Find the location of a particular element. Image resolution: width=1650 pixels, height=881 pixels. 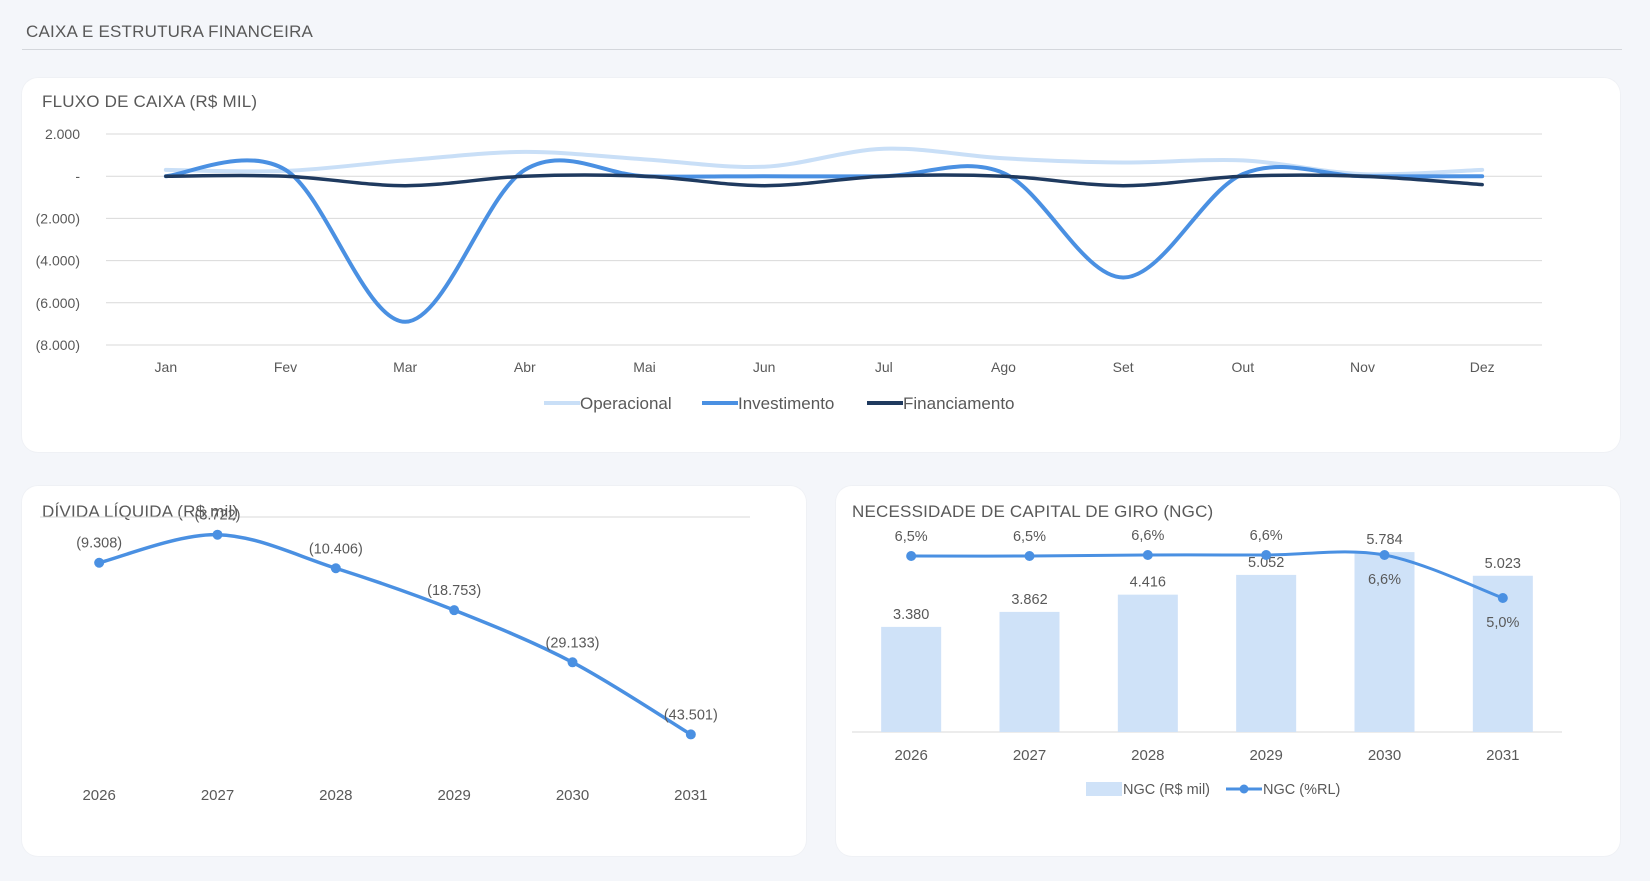

x-tick-label: Abr is located at coordinates (525, 367).